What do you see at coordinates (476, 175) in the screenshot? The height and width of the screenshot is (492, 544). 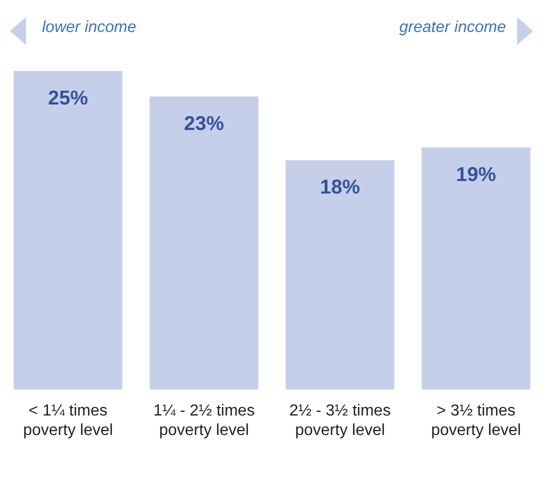 I see `data-label: 19%` at bounding box center [476, 175].